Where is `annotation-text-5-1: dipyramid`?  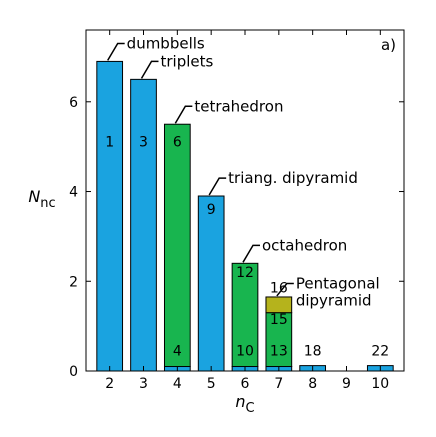 annotation-text-5-1: dipyramid is located at coordinates (334, 301).